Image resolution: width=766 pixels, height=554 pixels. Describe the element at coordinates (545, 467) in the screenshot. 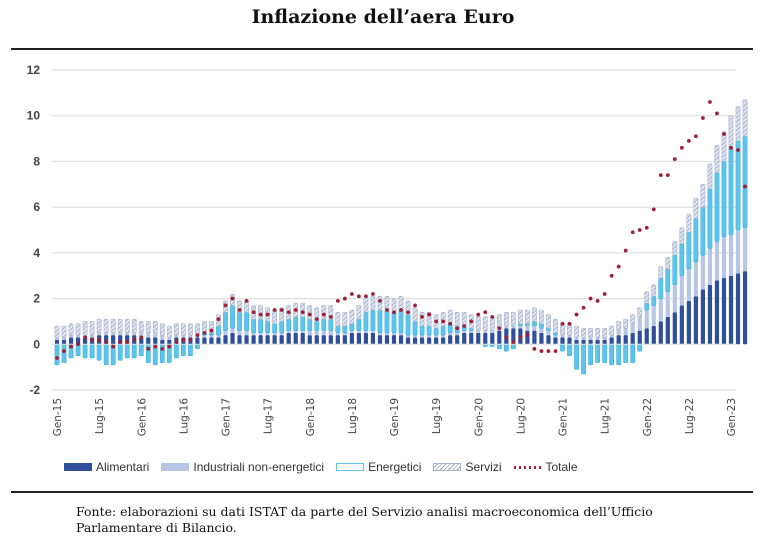

I see `legend-item-totale: Totale` at that location.